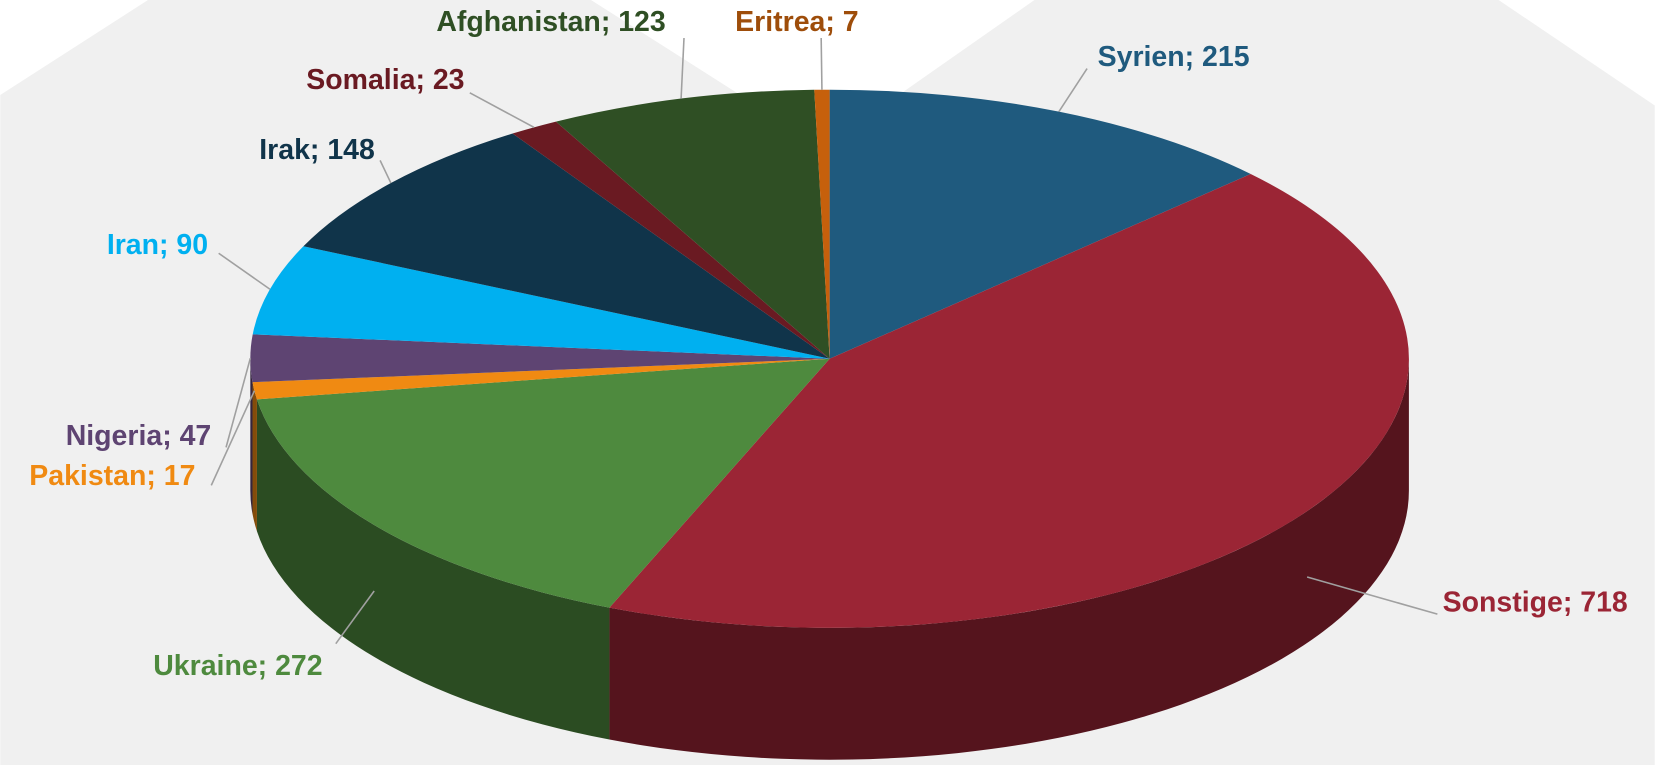  Describe the element at coordinates (851, 22) in the screenshot. I see `label-value: 7` at that location.